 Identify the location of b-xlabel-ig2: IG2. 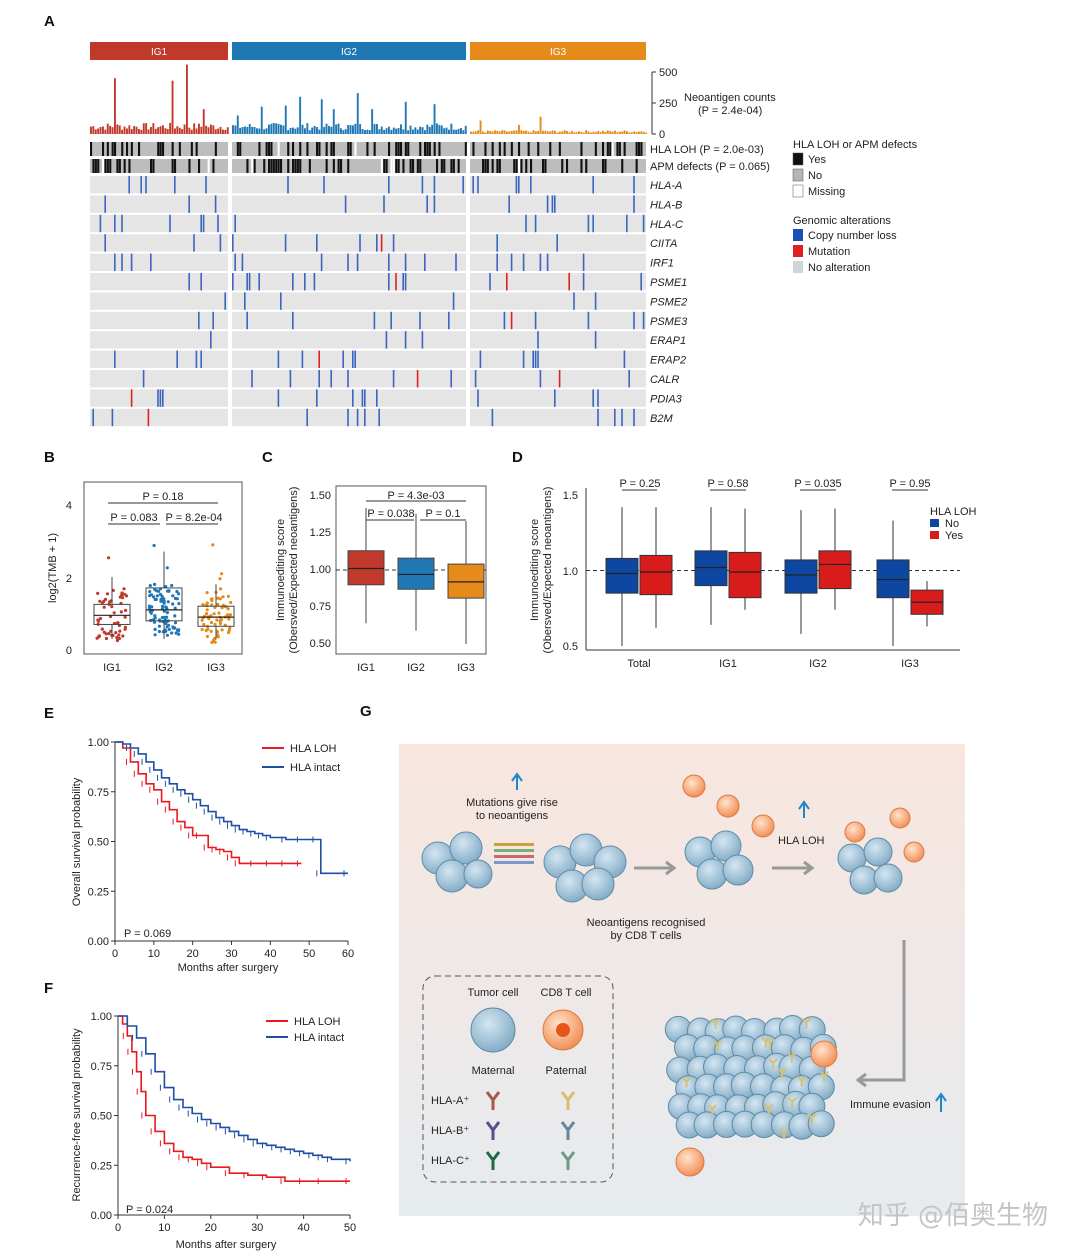
(164, 668).